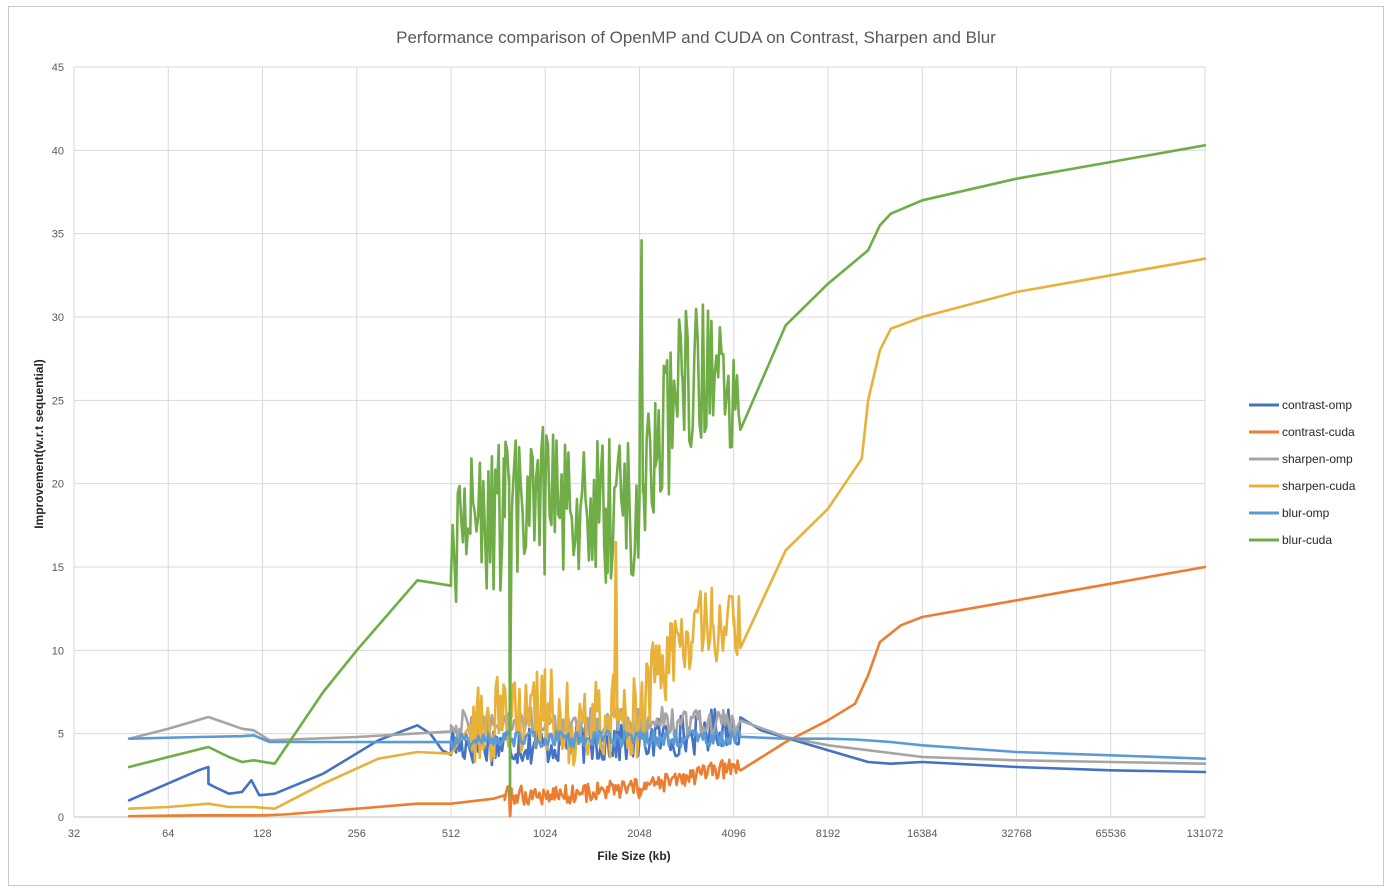  I want to click on legend-label: sharpen-omp, so click(1317, 459).